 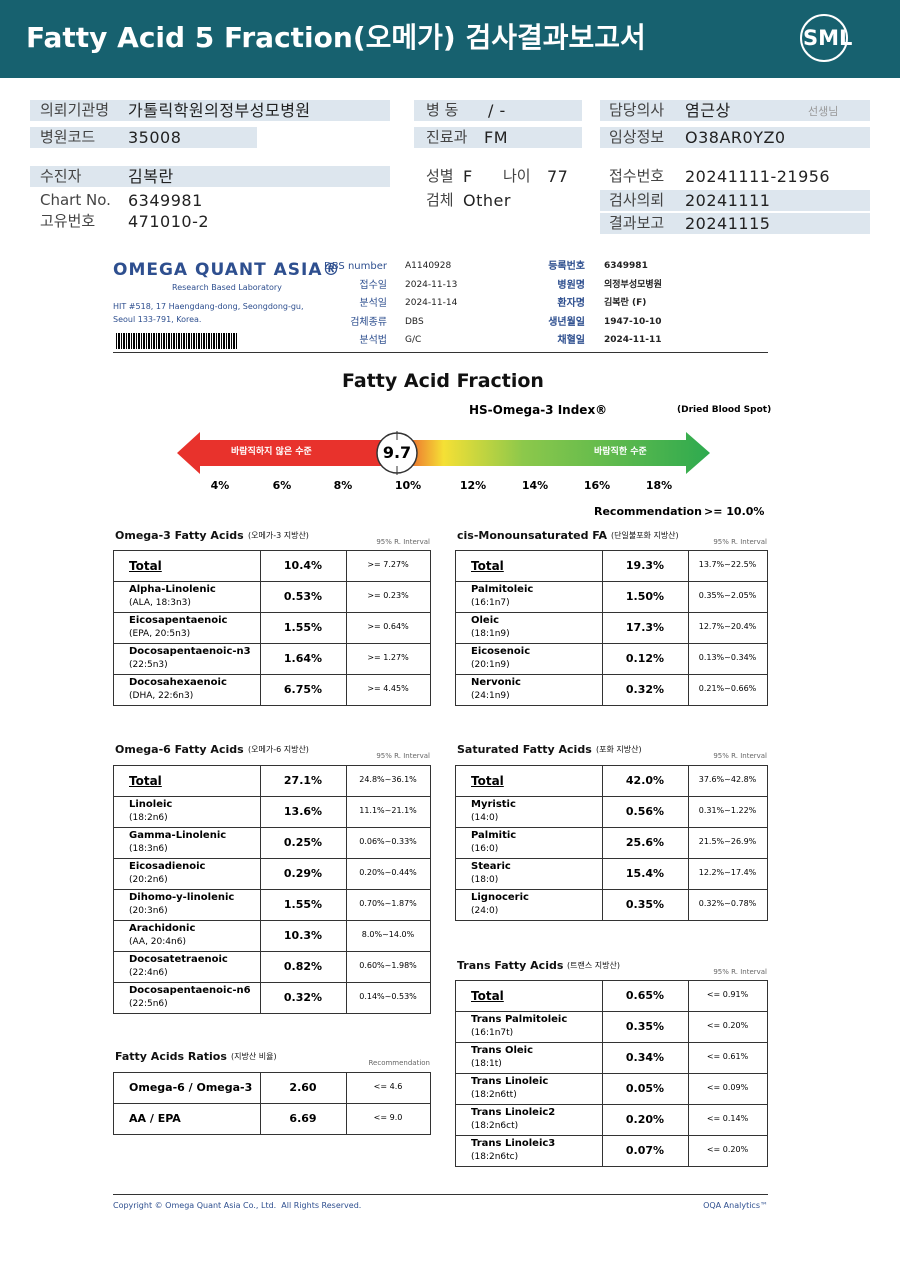 What do you see at coordinates (490, 603) in the screenshot?
I see `row-detail: (16:1n7)` at bounding box center [490, 603].